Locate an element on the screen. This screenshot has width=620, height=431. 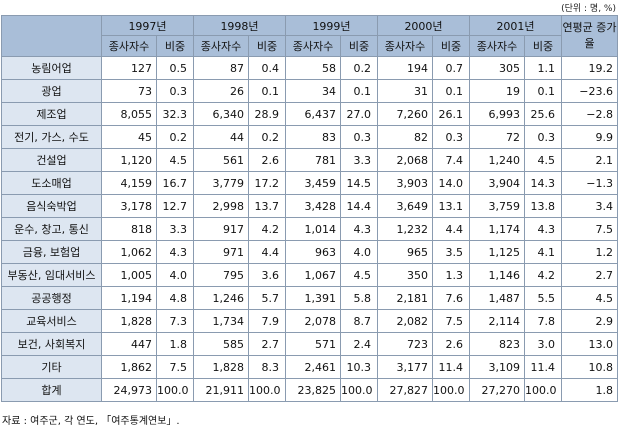
cell: 45 is located at coordinates (129, 137).